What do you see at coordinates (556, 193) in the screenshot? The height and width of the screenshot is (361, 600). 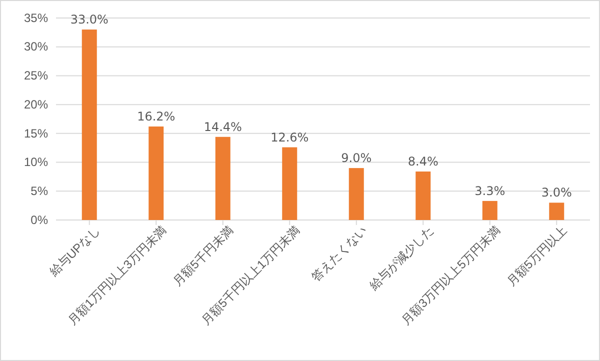 I see `data-label: 3.0%` at bounding box center [556, 193].